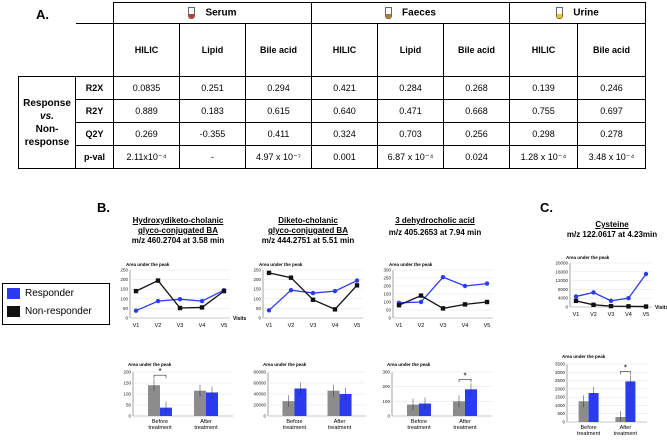 The width and height of the screenshot is (667, 447). Describe the element at coordinates (42, 14) in the screenshot. I see `panel-label-a: A.` at that location.